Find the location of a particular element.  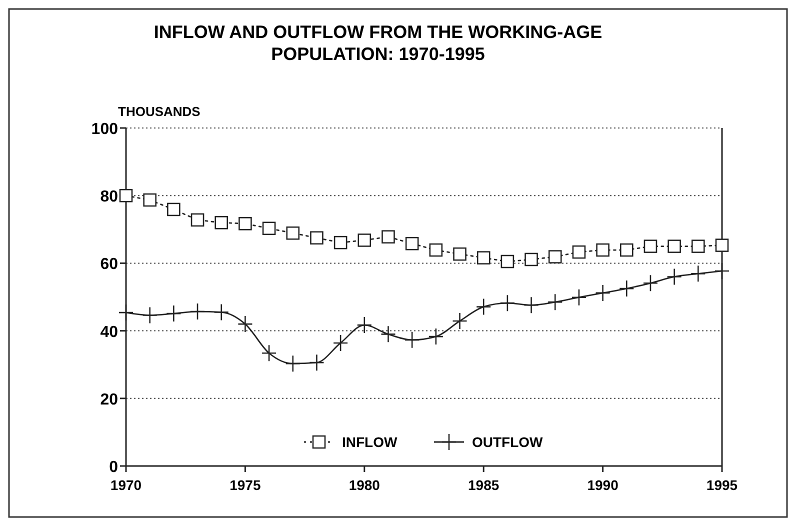

x-tick-label: 1995 is located at coordinates (722, 485).